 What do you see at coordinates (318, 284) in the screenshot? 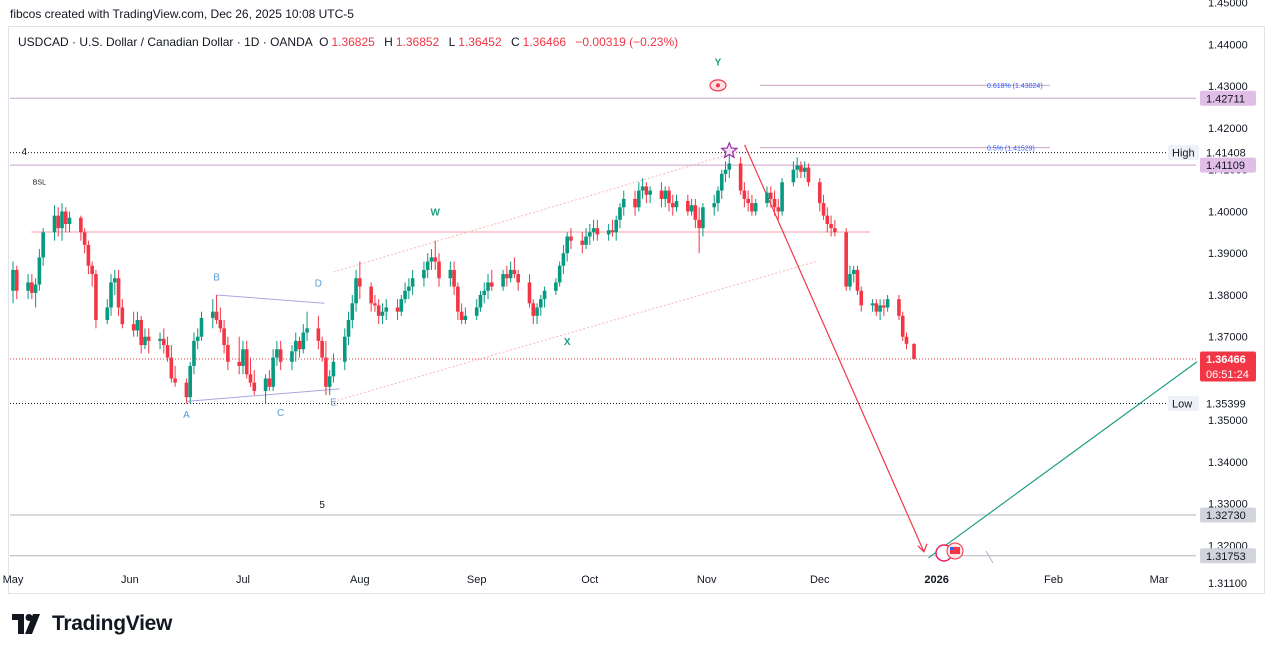
I see `wave-label: D` at bounding box center [318, 284].